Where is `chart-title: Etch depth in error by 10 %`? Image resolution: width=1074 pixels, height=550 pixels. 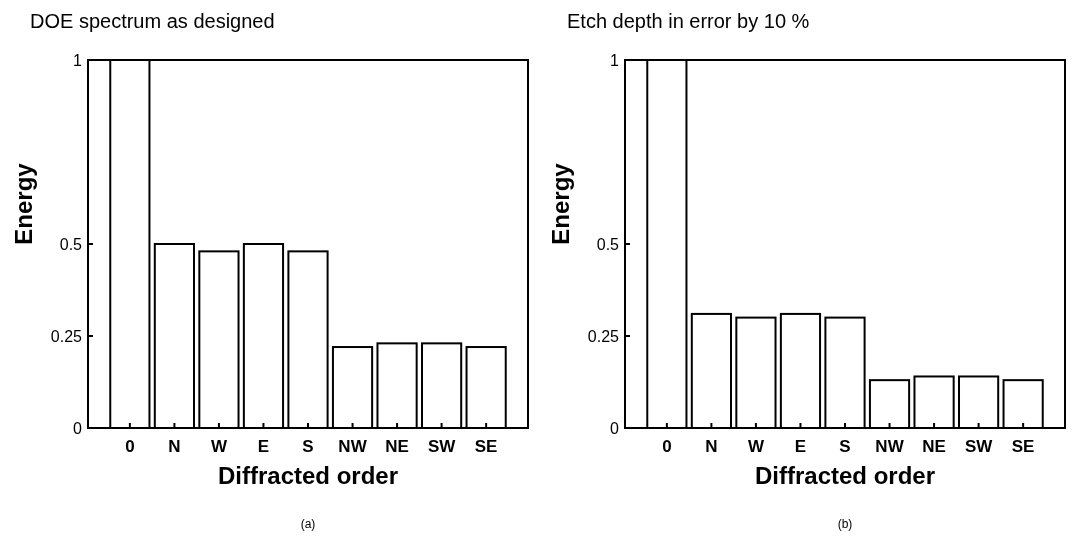
chart-title: Etch depth in error by 10 % is located at coordinates (688, 21).